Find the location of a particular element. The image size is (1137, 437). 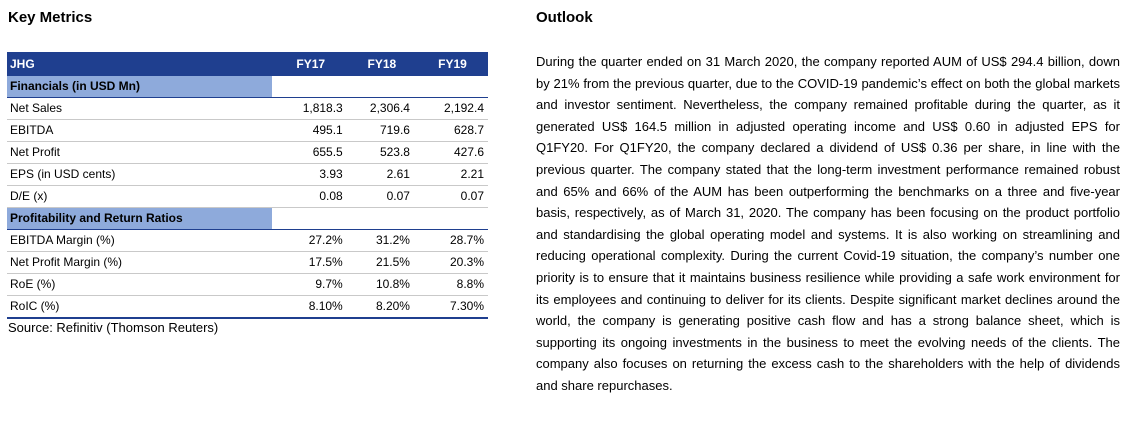

row-value: 28.7% is located at coordinates (450, 240).